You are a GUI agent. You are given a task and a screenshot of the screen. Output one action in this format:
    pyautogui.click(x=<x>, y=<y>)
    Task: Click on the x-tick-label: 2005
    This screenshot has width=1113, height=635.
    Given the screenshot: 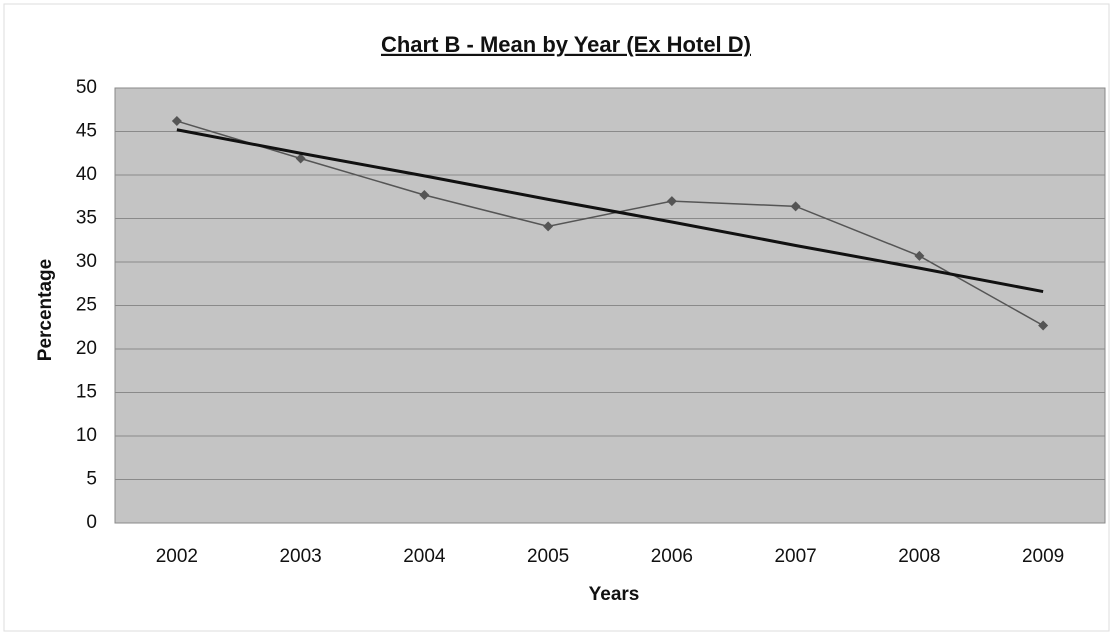 What is the action you would take?
    pyautogui.click(x=548, y=556)
    